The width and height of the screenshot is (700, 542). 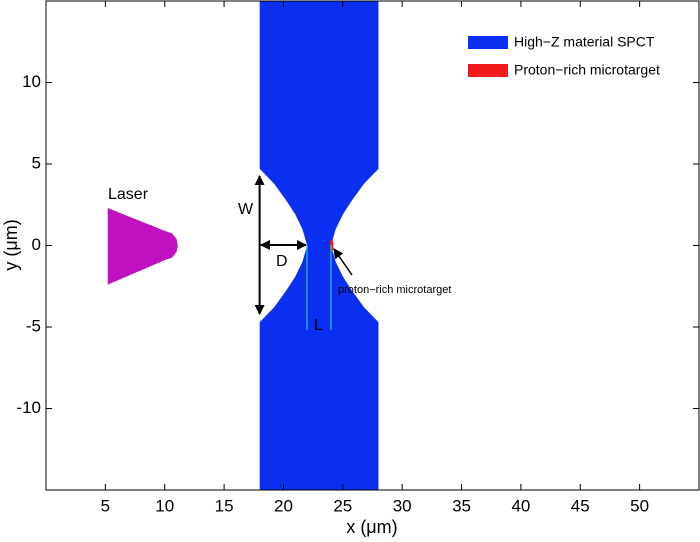 I want to click on annotation: proton−rich microtarget, so click(x=394, y=290).